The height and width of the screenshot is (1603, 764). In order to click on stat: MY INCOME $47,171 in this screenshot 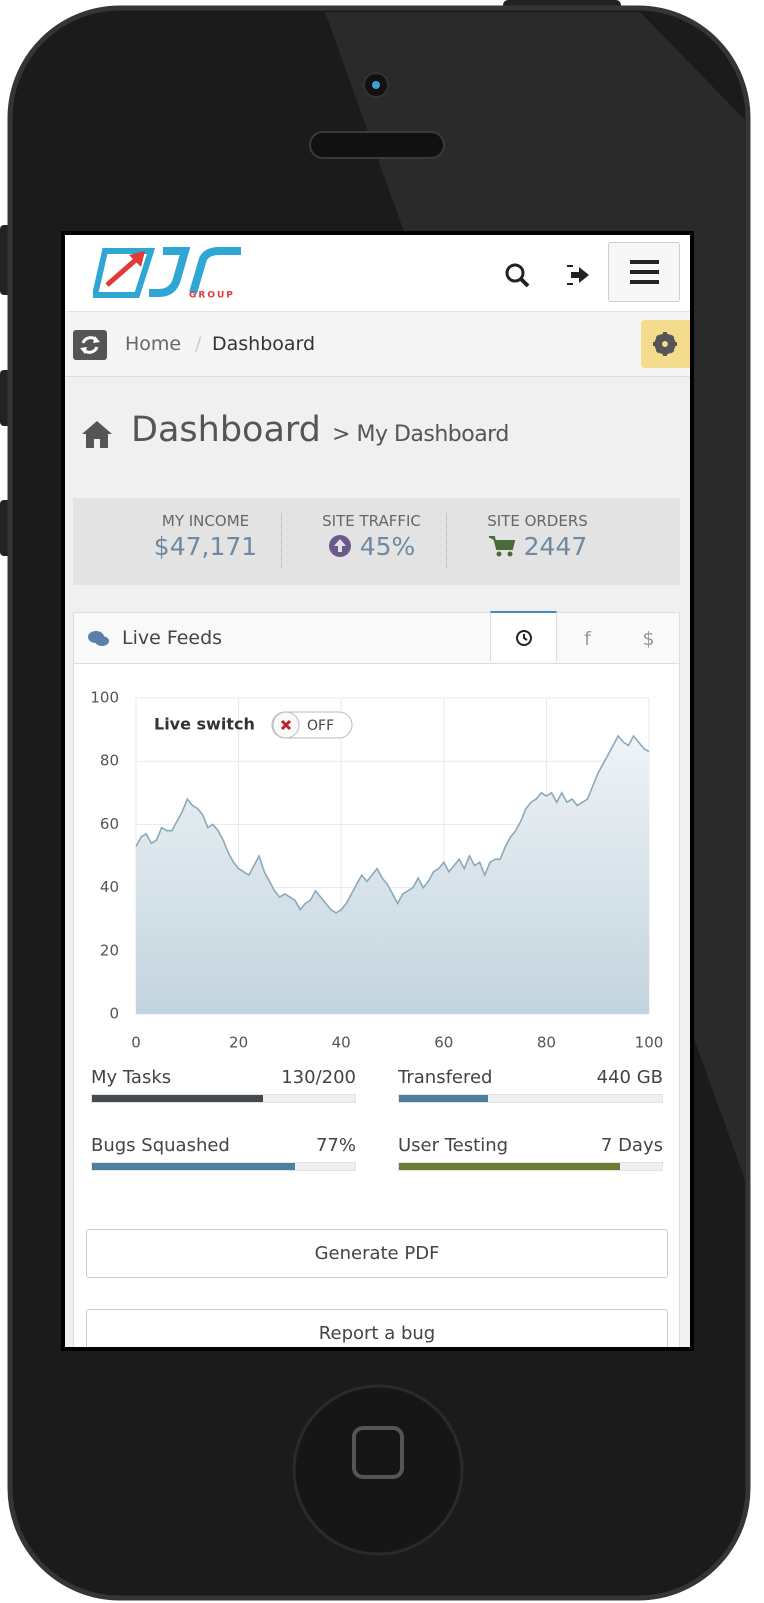, I will do `click(205, 536)`.